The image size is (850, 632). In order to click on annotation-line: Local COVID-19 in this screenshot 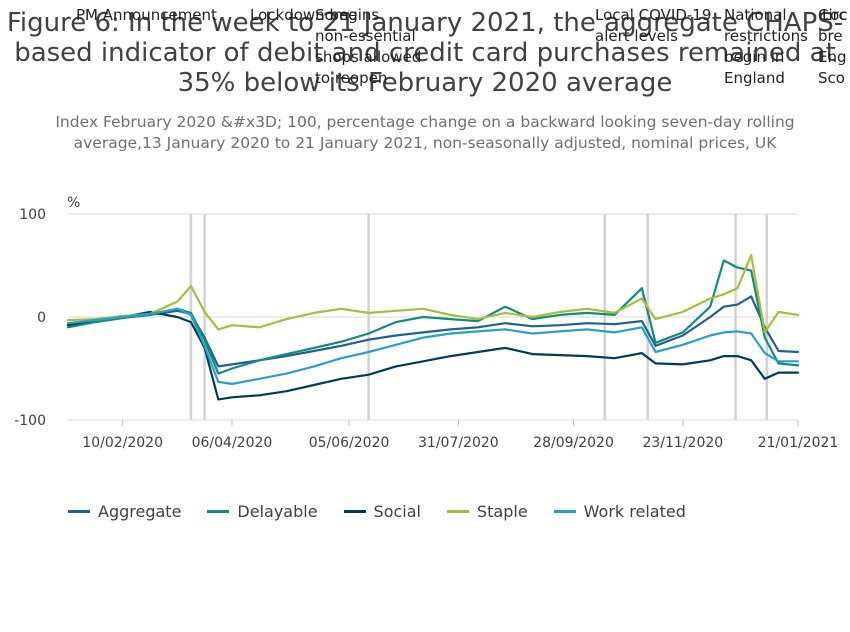, I will do `click(653, 15)`.